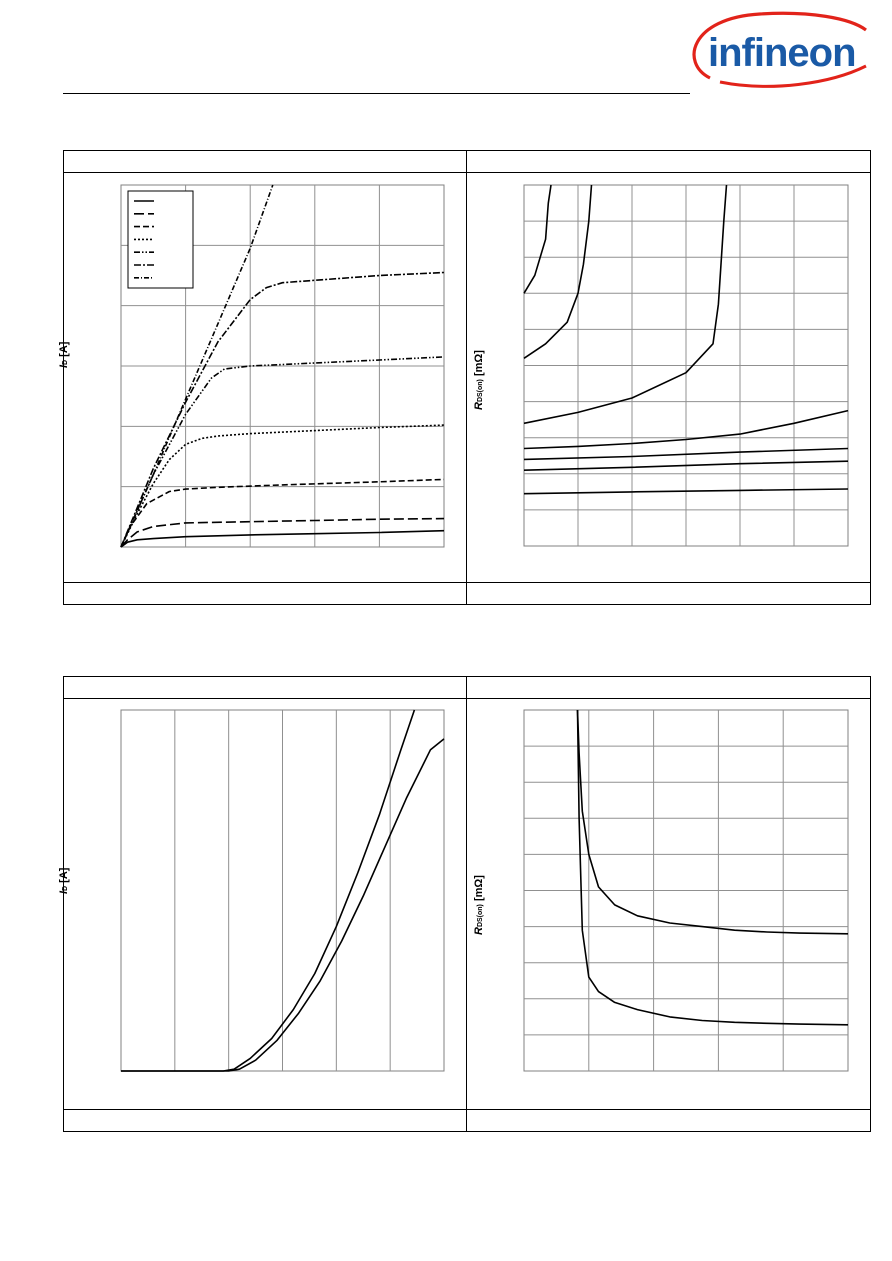 This screenshot has width=892, height=1261. What do you see at coordinates (782, 53) in the screenshot?
I see `logo-wordmark: infineon` at bounding box center [782, 53].